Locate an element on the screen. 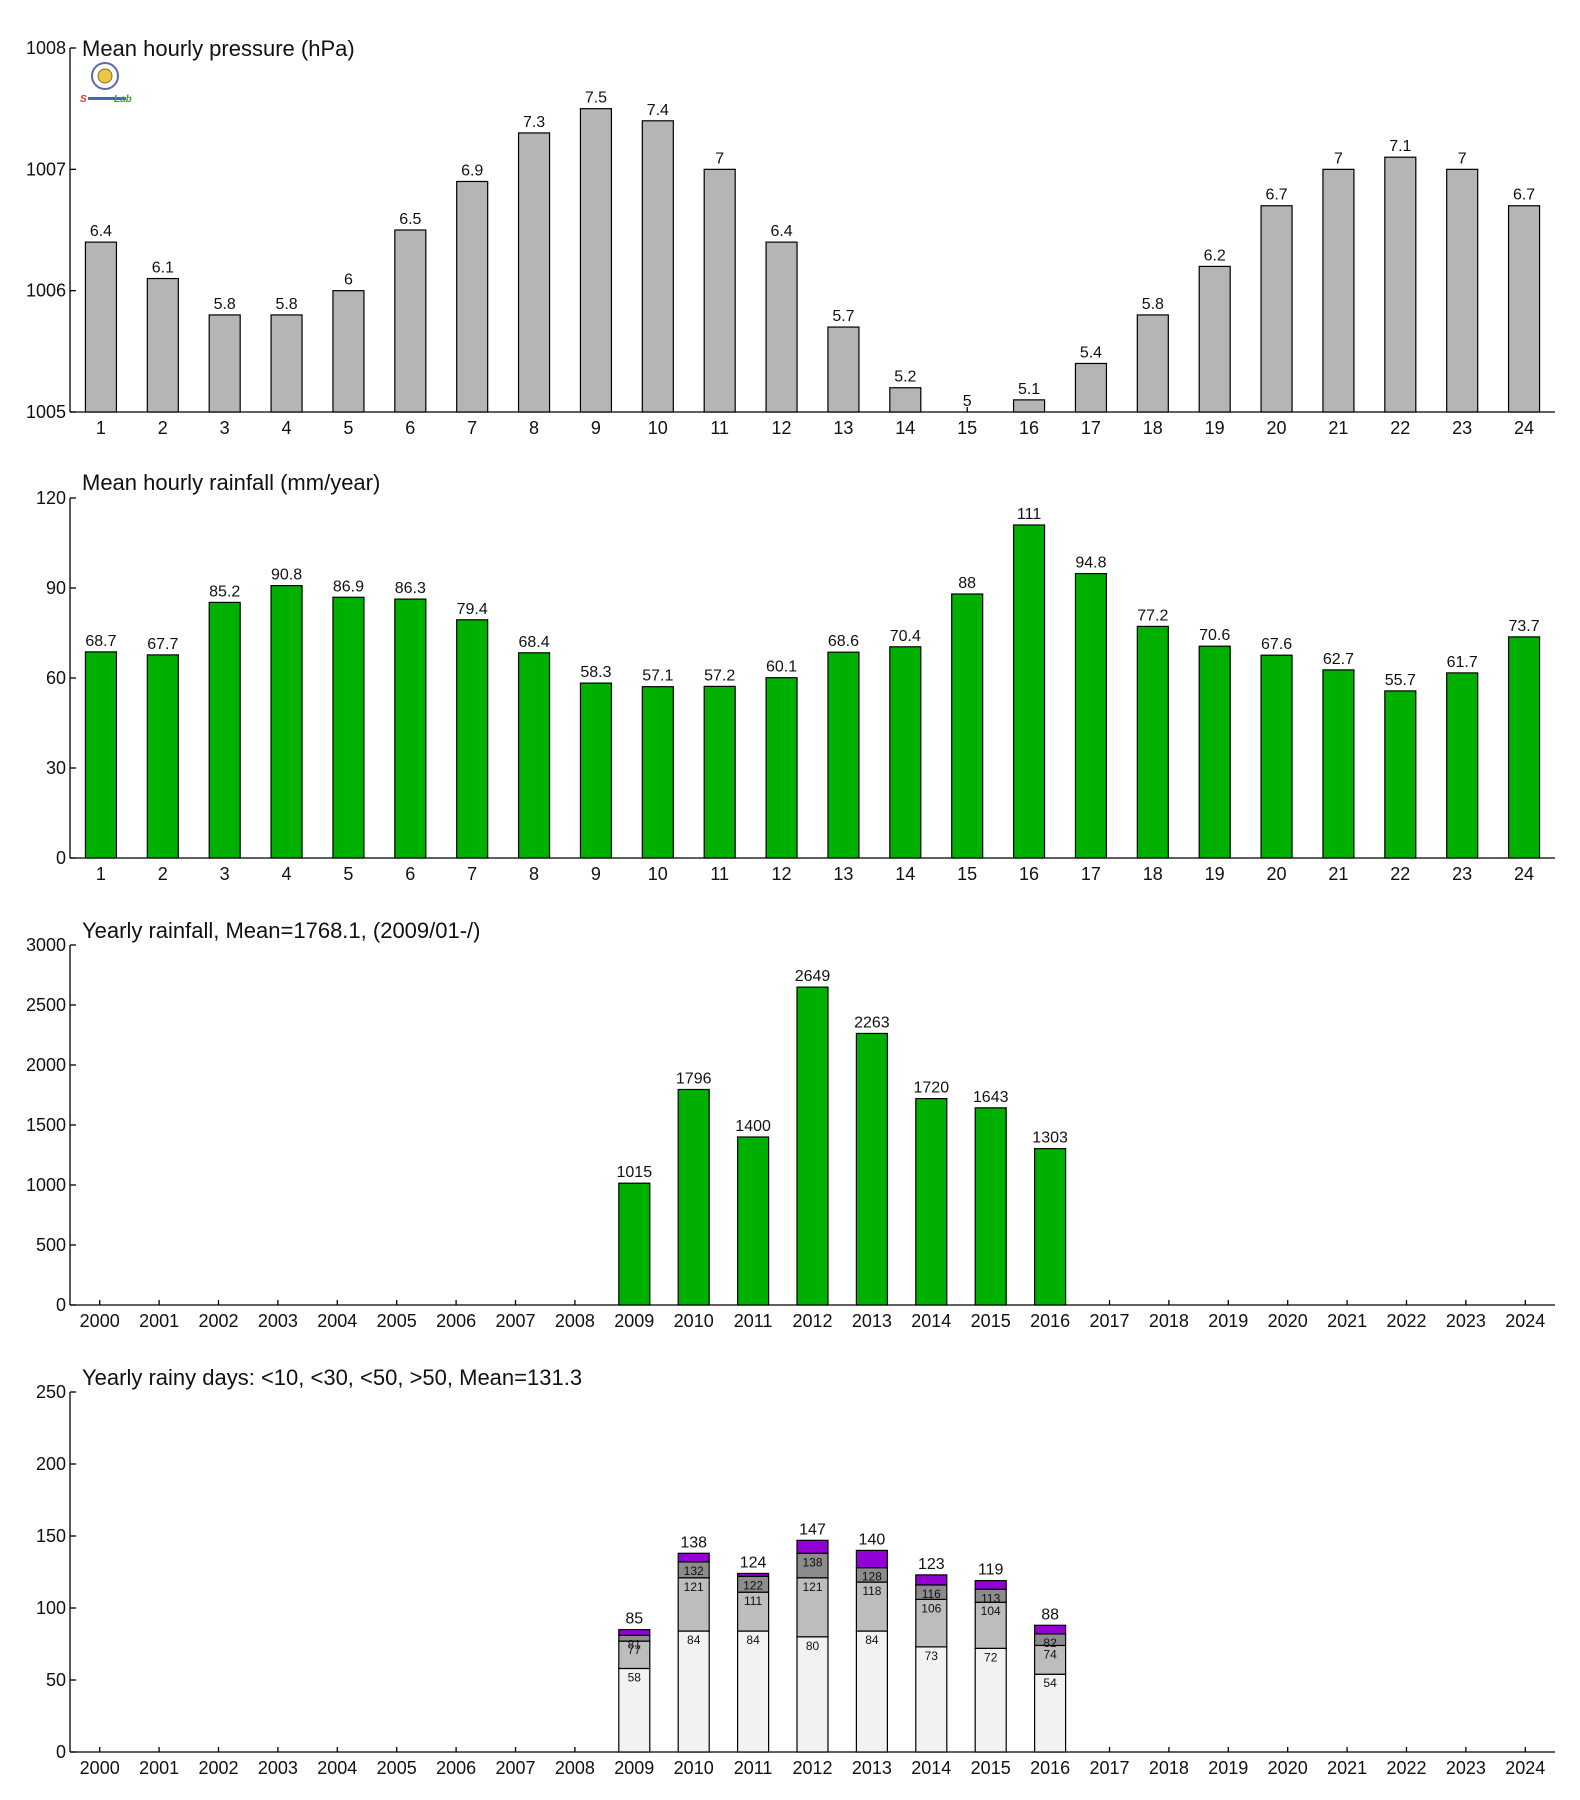 This screenshot has height=1800, width=1580. y-tick-label: 500 is located at coordinates (51, 1245).